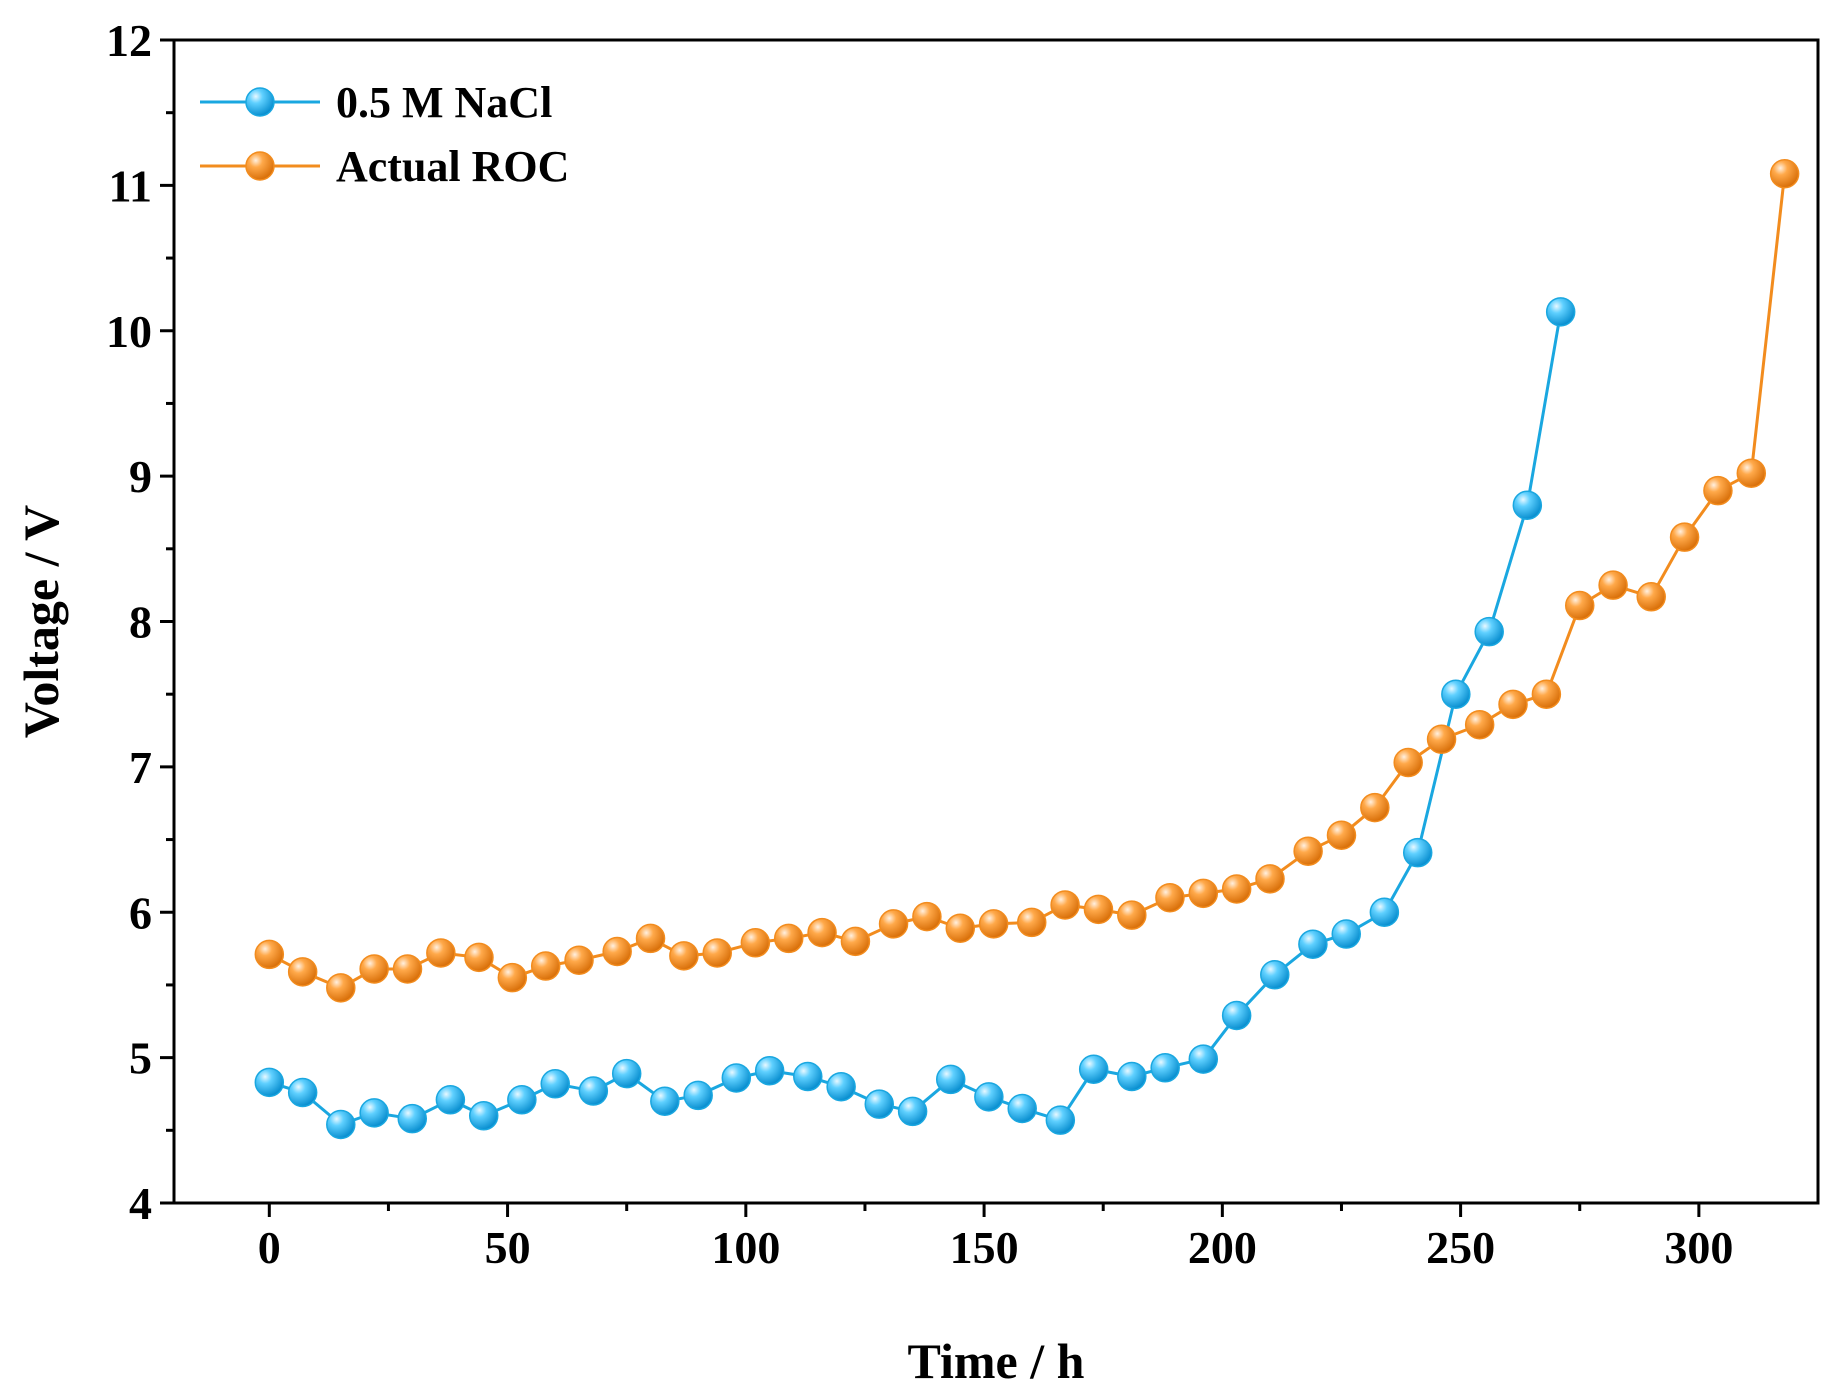  What do you see at coordinates (140, 1058) in the screenshot?
I see `y-tick-label: 5` at bounding box center [140, 1058].